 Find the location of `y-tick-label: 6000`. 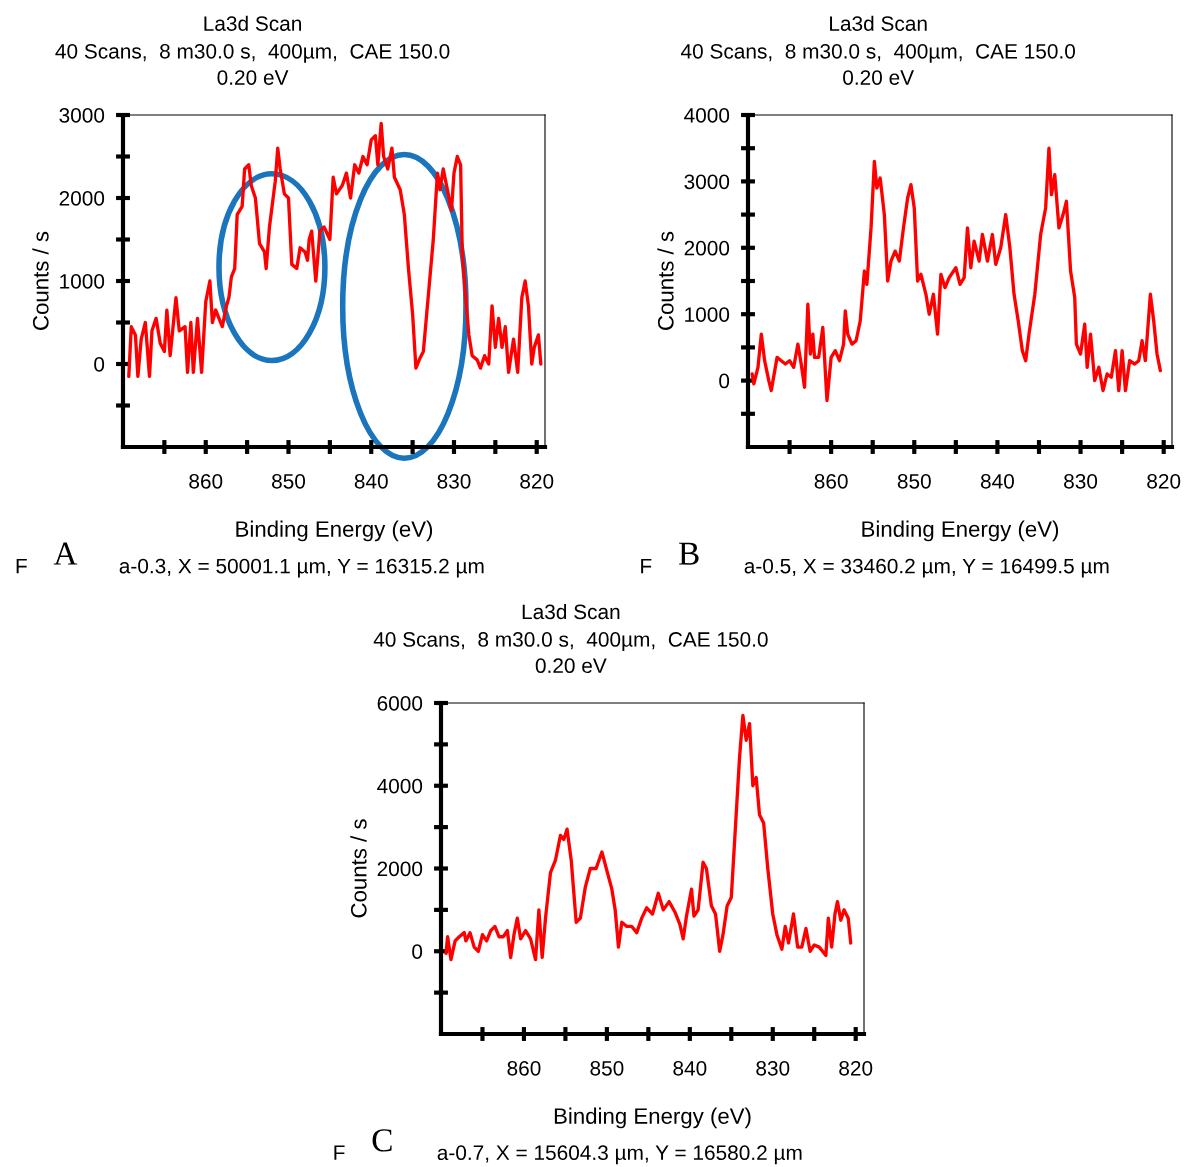

y-tick-label: 6000 is located at coordinates (400, 703).